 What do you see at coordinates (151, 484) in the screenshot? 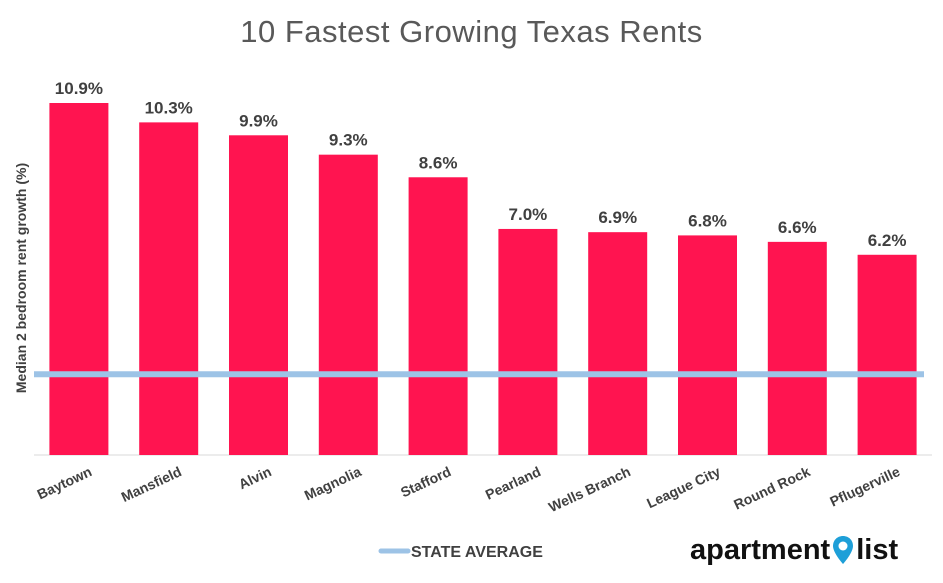
I see `x-tick-label: Mansfield` at bounding box center [151, 484].